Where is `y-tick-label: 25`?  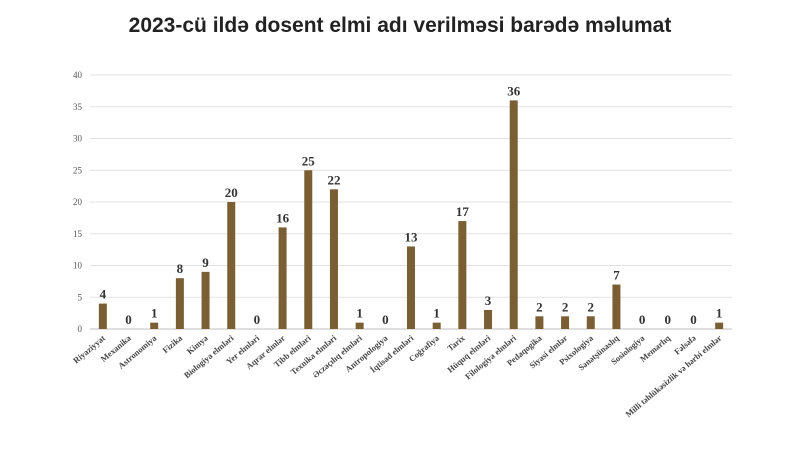 y-tick-label: 25 is located at coordinates (78, 170).